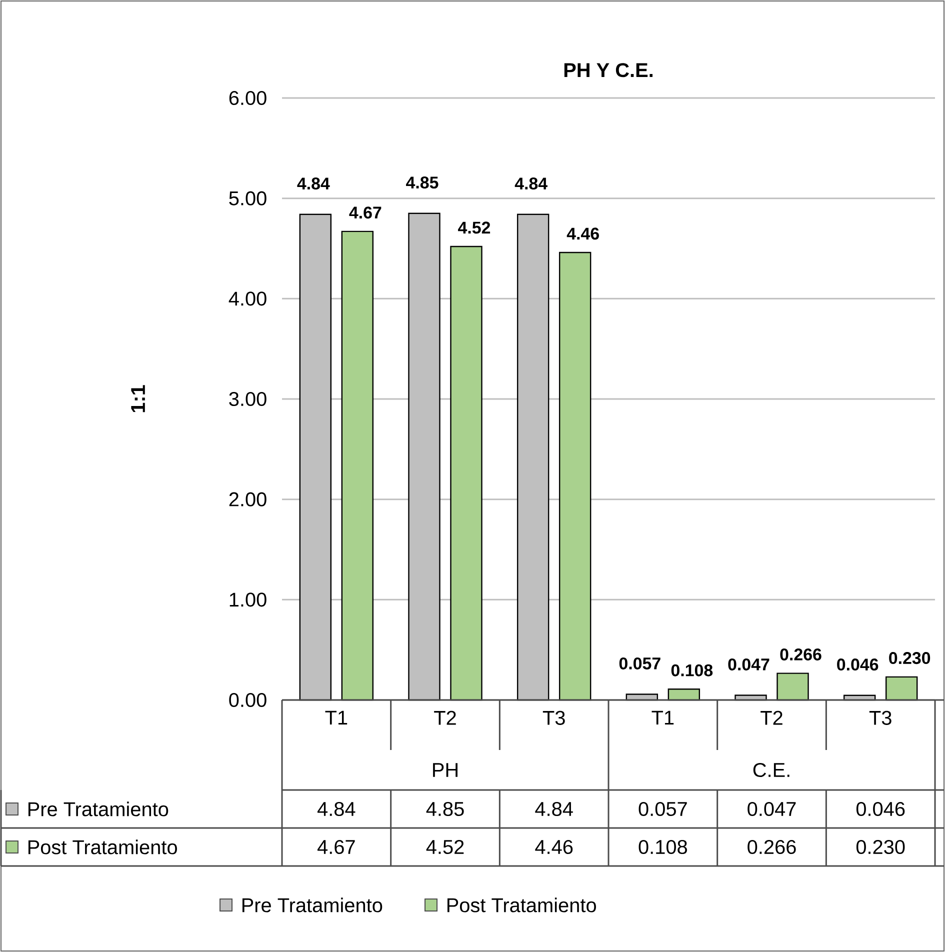  I want to click on text: PH, so click(445, 770).